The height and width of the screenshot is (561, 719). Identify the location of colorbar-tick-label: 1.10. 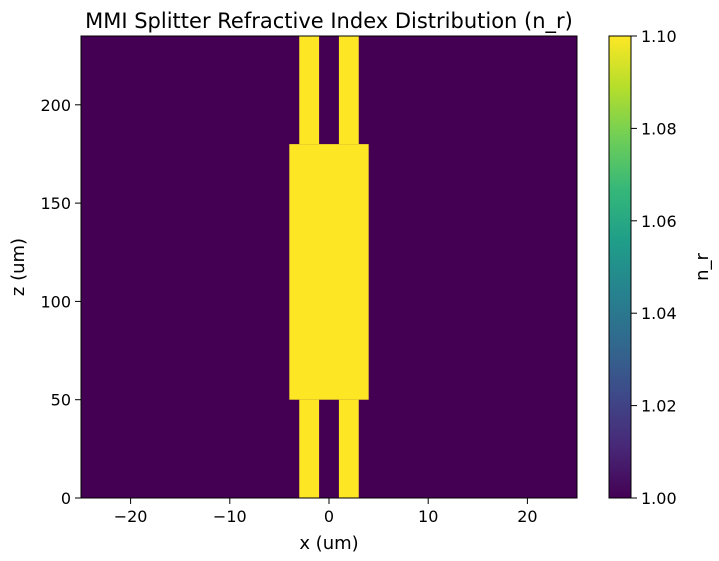
(659, 36).